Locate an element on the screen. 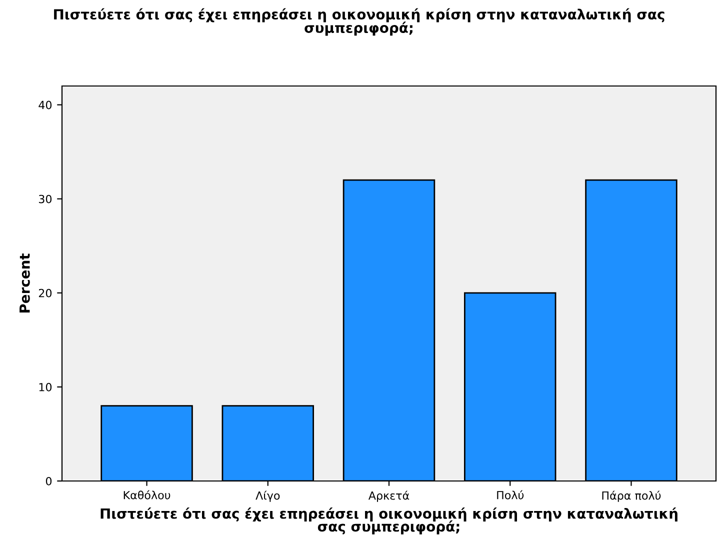  x-tick-label: Πάρα πολύ is located at coordinates (631, 496).